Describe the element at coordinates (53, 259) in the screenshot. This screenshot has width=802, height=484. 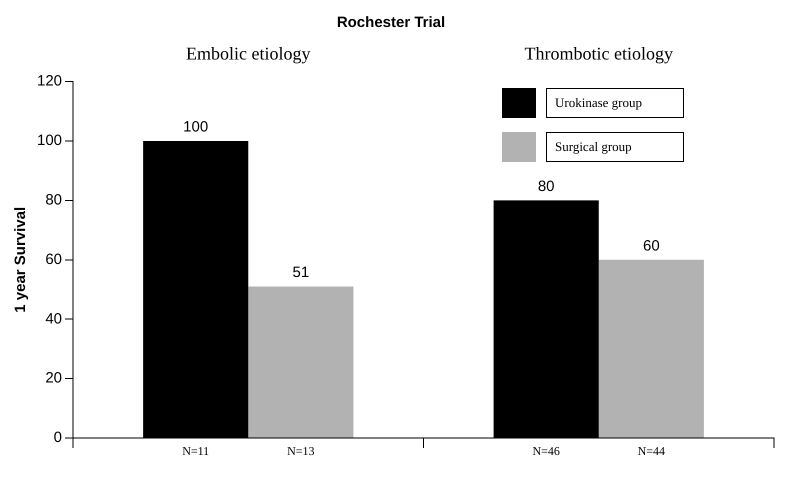
I see `y-tick-label: 60` at that location.